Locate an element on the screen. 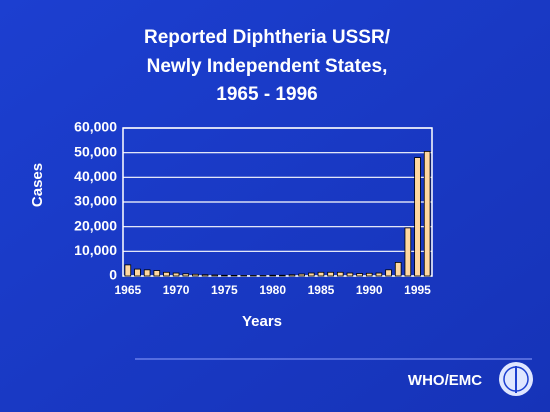 This screenshot has height=412, width=550. chart-title: Newly Independent States, is located at coordinates (267, 66).